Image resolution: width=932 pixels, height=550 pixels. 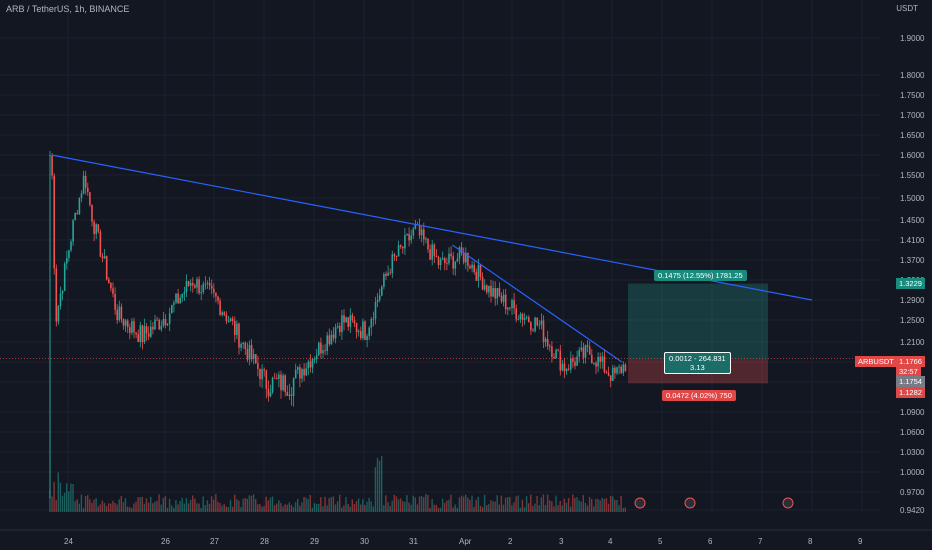 I want to click on y-tick-label: 1.0300, so click(x=912, y=452).